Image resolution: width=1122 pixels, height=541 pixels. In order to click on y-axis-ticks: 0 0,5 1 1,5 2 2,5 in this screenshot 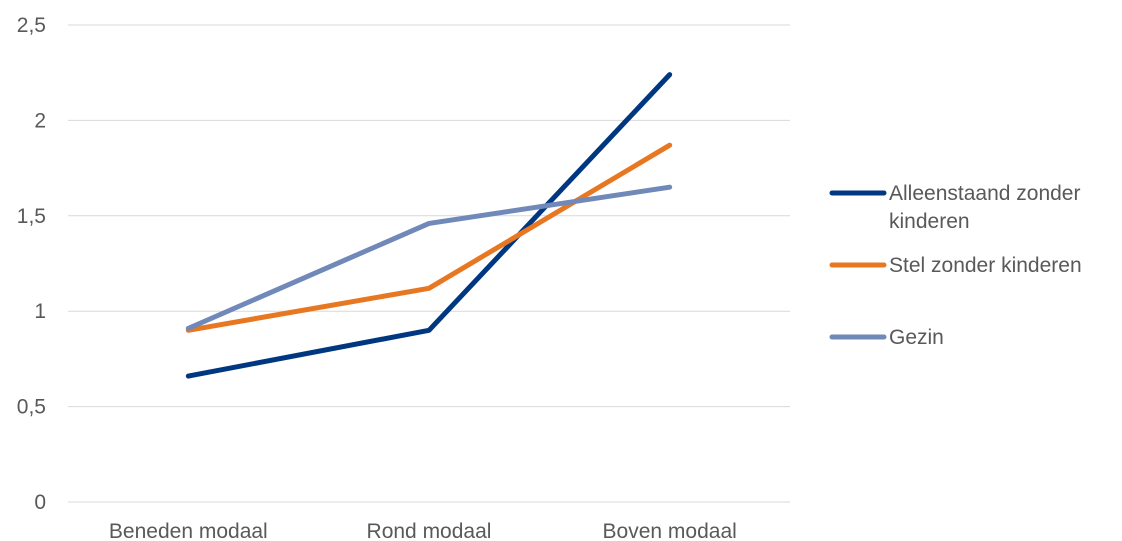, I will do `click(31, 264)`.